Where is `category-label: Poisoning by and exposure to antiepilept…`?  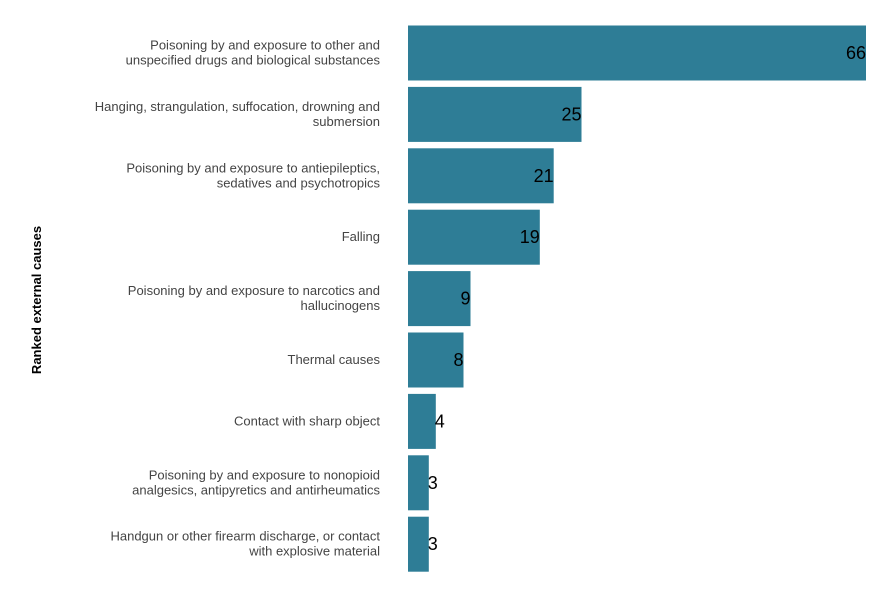
category-label: Poisoning by and exposure to antiepilept… is located at coordinates (253, 175).